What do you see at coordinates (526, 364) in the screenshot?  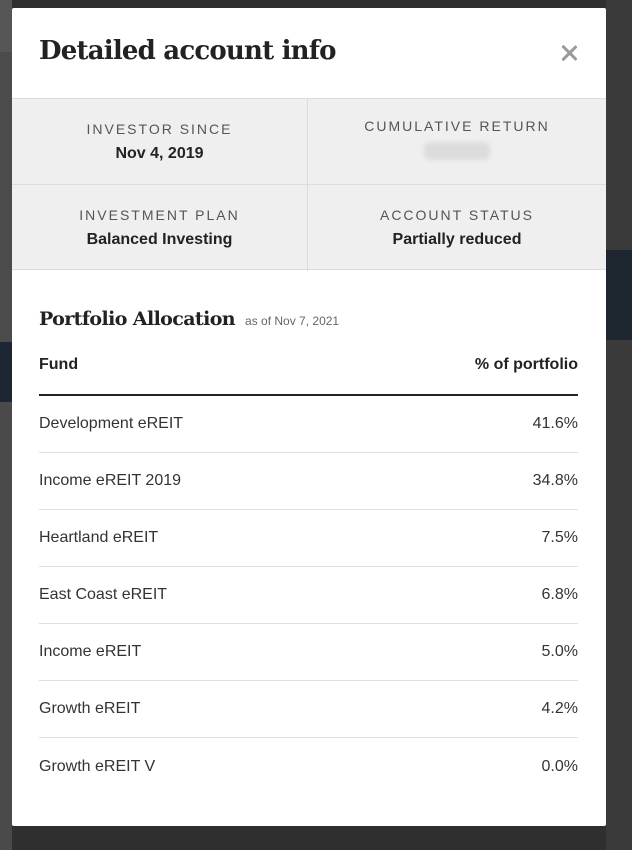 I see `column-header-percent: % of portfolio` at bounding box center [526, 364].